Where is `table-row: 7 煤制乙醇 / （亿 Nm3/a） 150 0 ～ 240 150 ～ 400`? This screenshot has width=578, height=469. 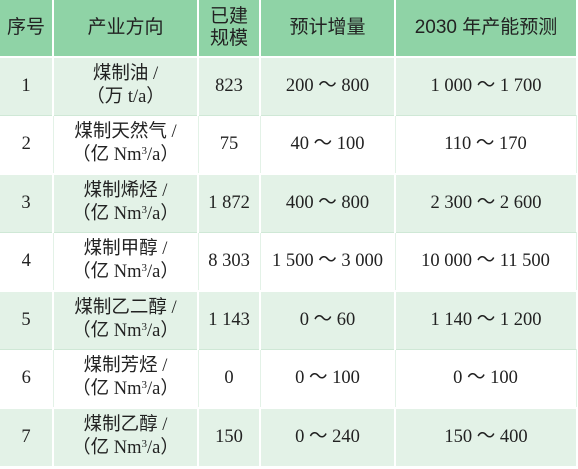 table-row: 7 煤制乙醇 / （亿 Nm3/a） 150 0 ～ 240 150 ～ 400 is located at coordinates (288, 436).